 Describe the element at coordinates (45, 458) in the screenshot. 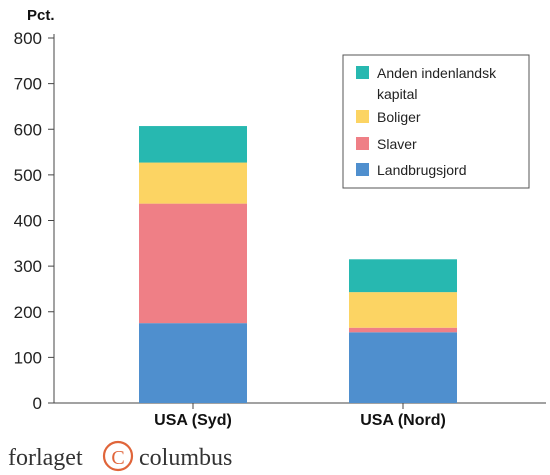

I see `logo-text-left: forlaget` at that location.